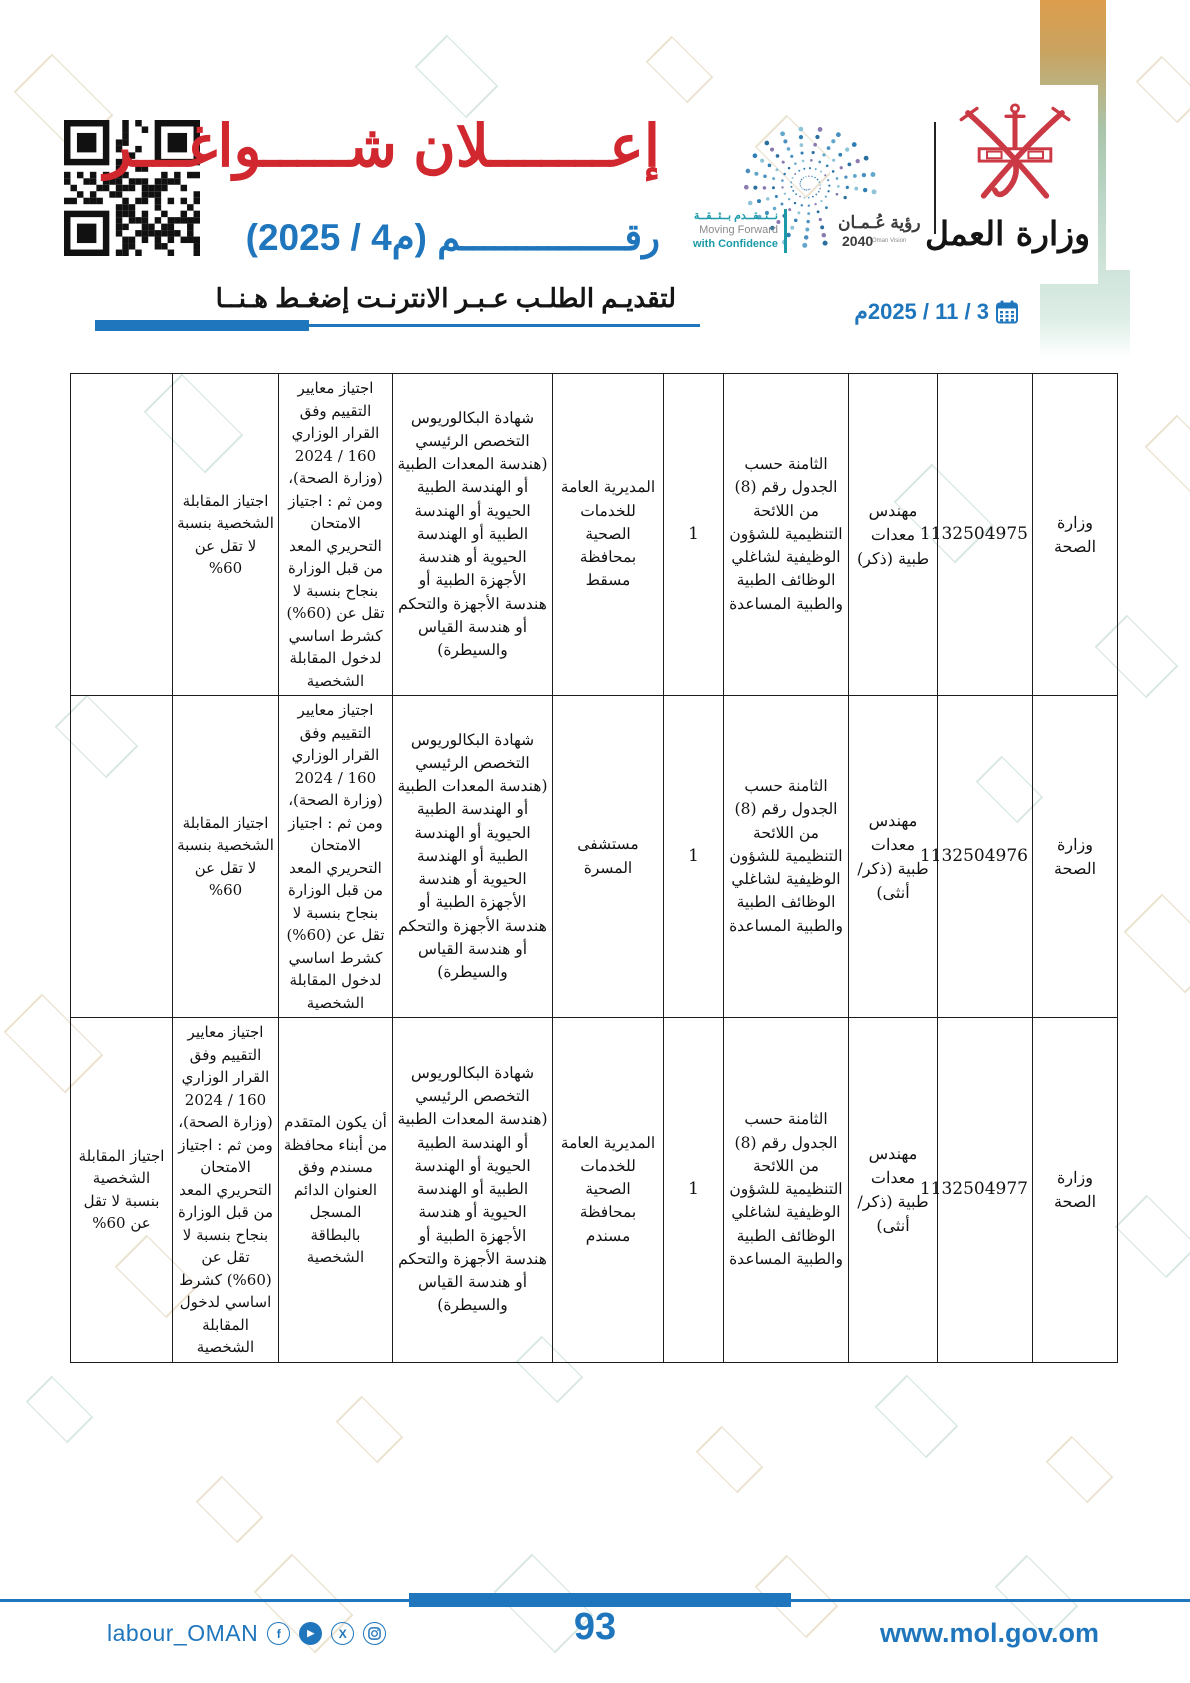 Image resolution: width=1190 pixels, height=1683 pixels. Describe the element at coordinates (1015, 151) in the screenshot. I see `oman-emblem-icon` at that location.